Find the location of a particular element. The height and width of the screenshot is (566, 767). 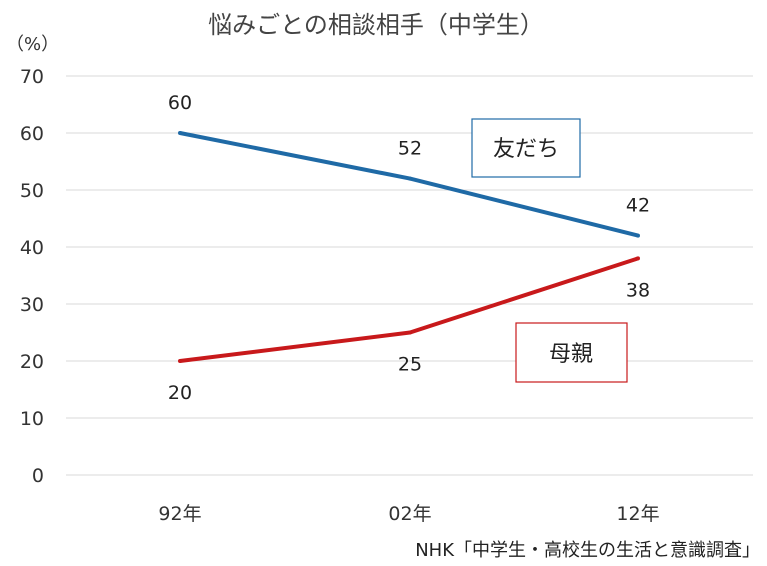

x-axis-ticks: 92年 02年 12年 is located at coordinates (408, 514).